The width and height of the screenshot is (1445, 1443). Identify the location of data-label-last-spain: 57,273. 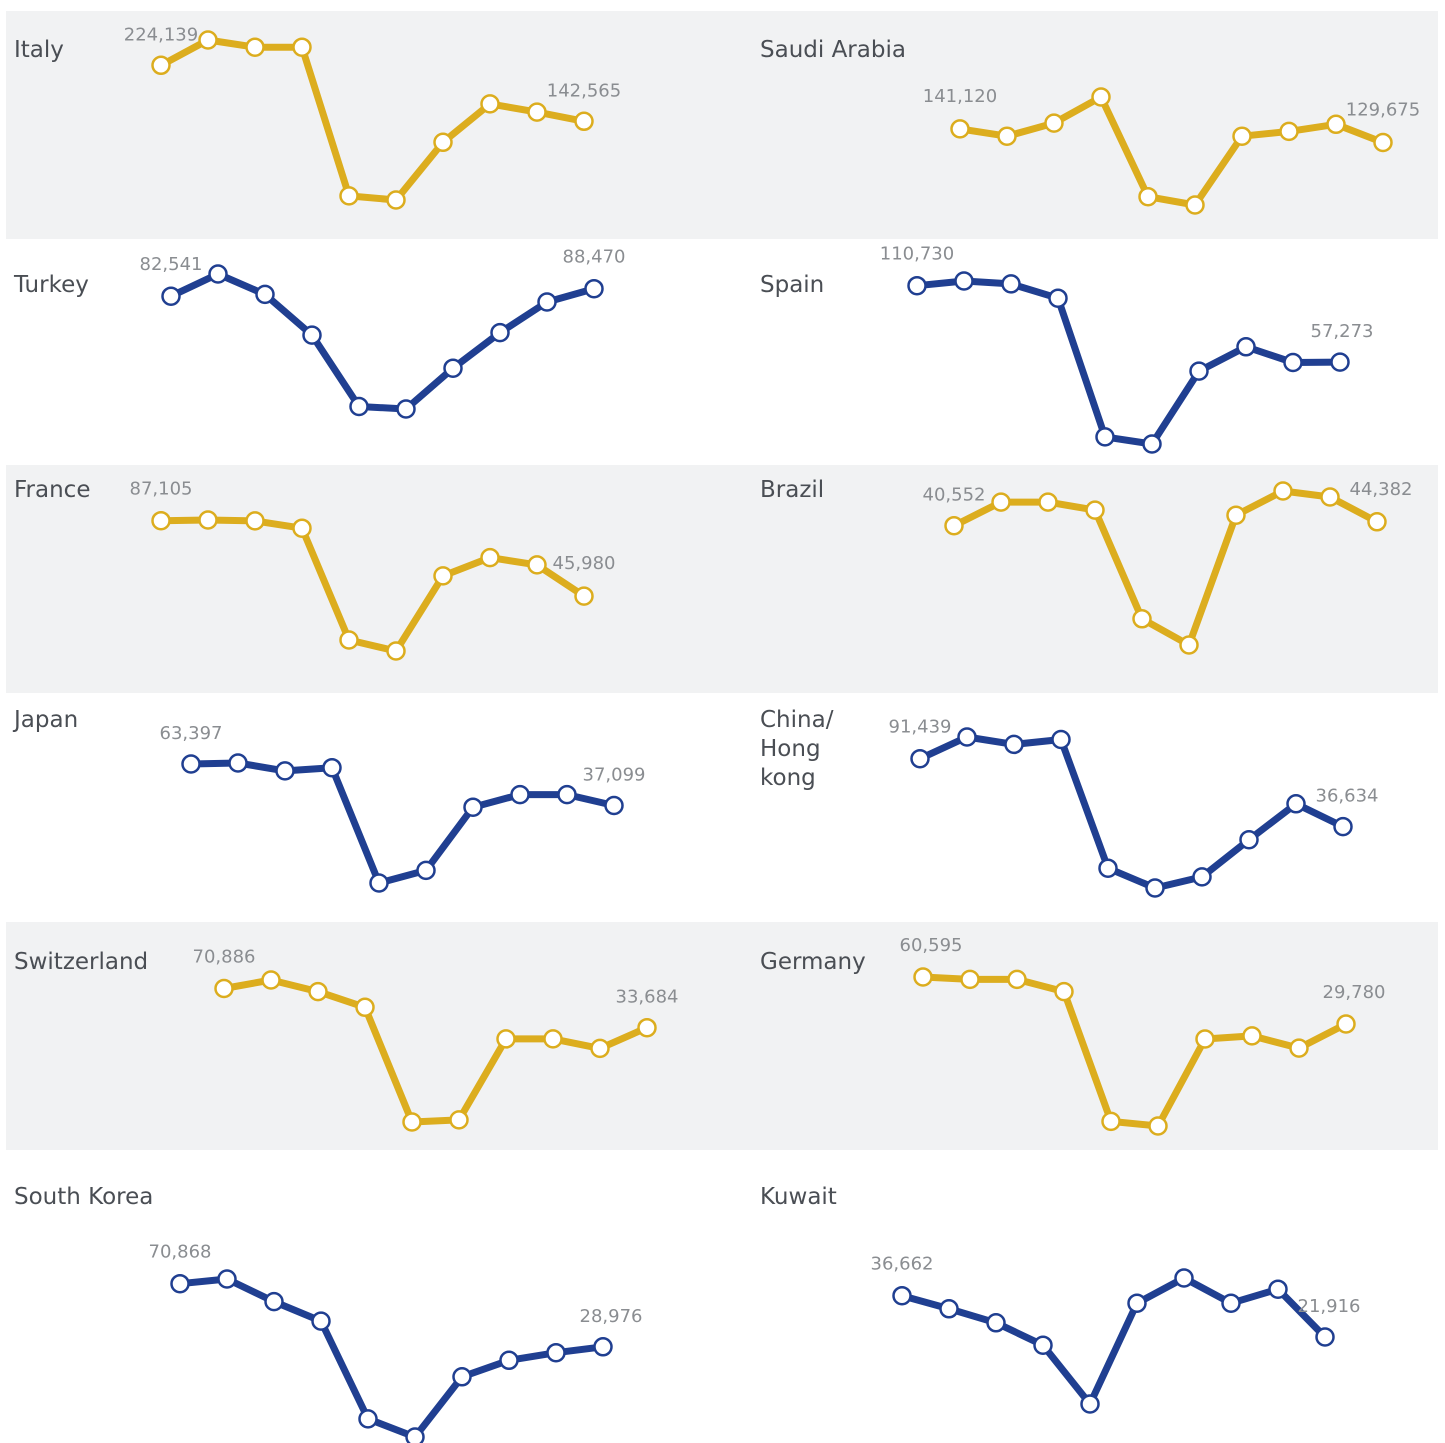
(1342, 331).